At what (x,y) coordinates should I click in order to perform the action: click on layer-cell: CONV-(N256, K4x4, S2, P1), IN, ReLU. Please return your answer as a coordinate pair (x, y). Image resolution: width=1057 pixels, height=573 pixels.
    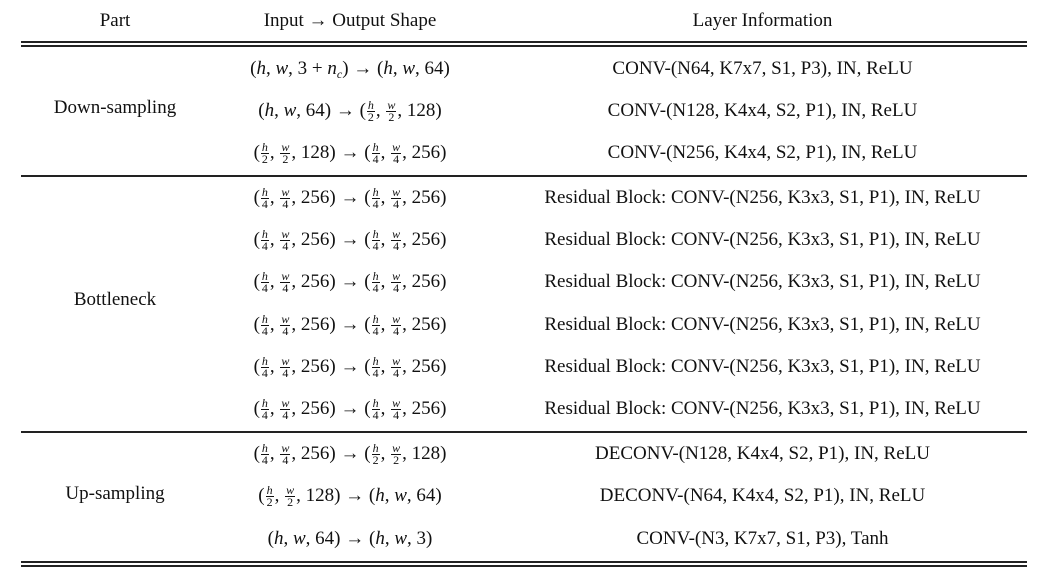
    Looking at the image, I should click on (762, 152).